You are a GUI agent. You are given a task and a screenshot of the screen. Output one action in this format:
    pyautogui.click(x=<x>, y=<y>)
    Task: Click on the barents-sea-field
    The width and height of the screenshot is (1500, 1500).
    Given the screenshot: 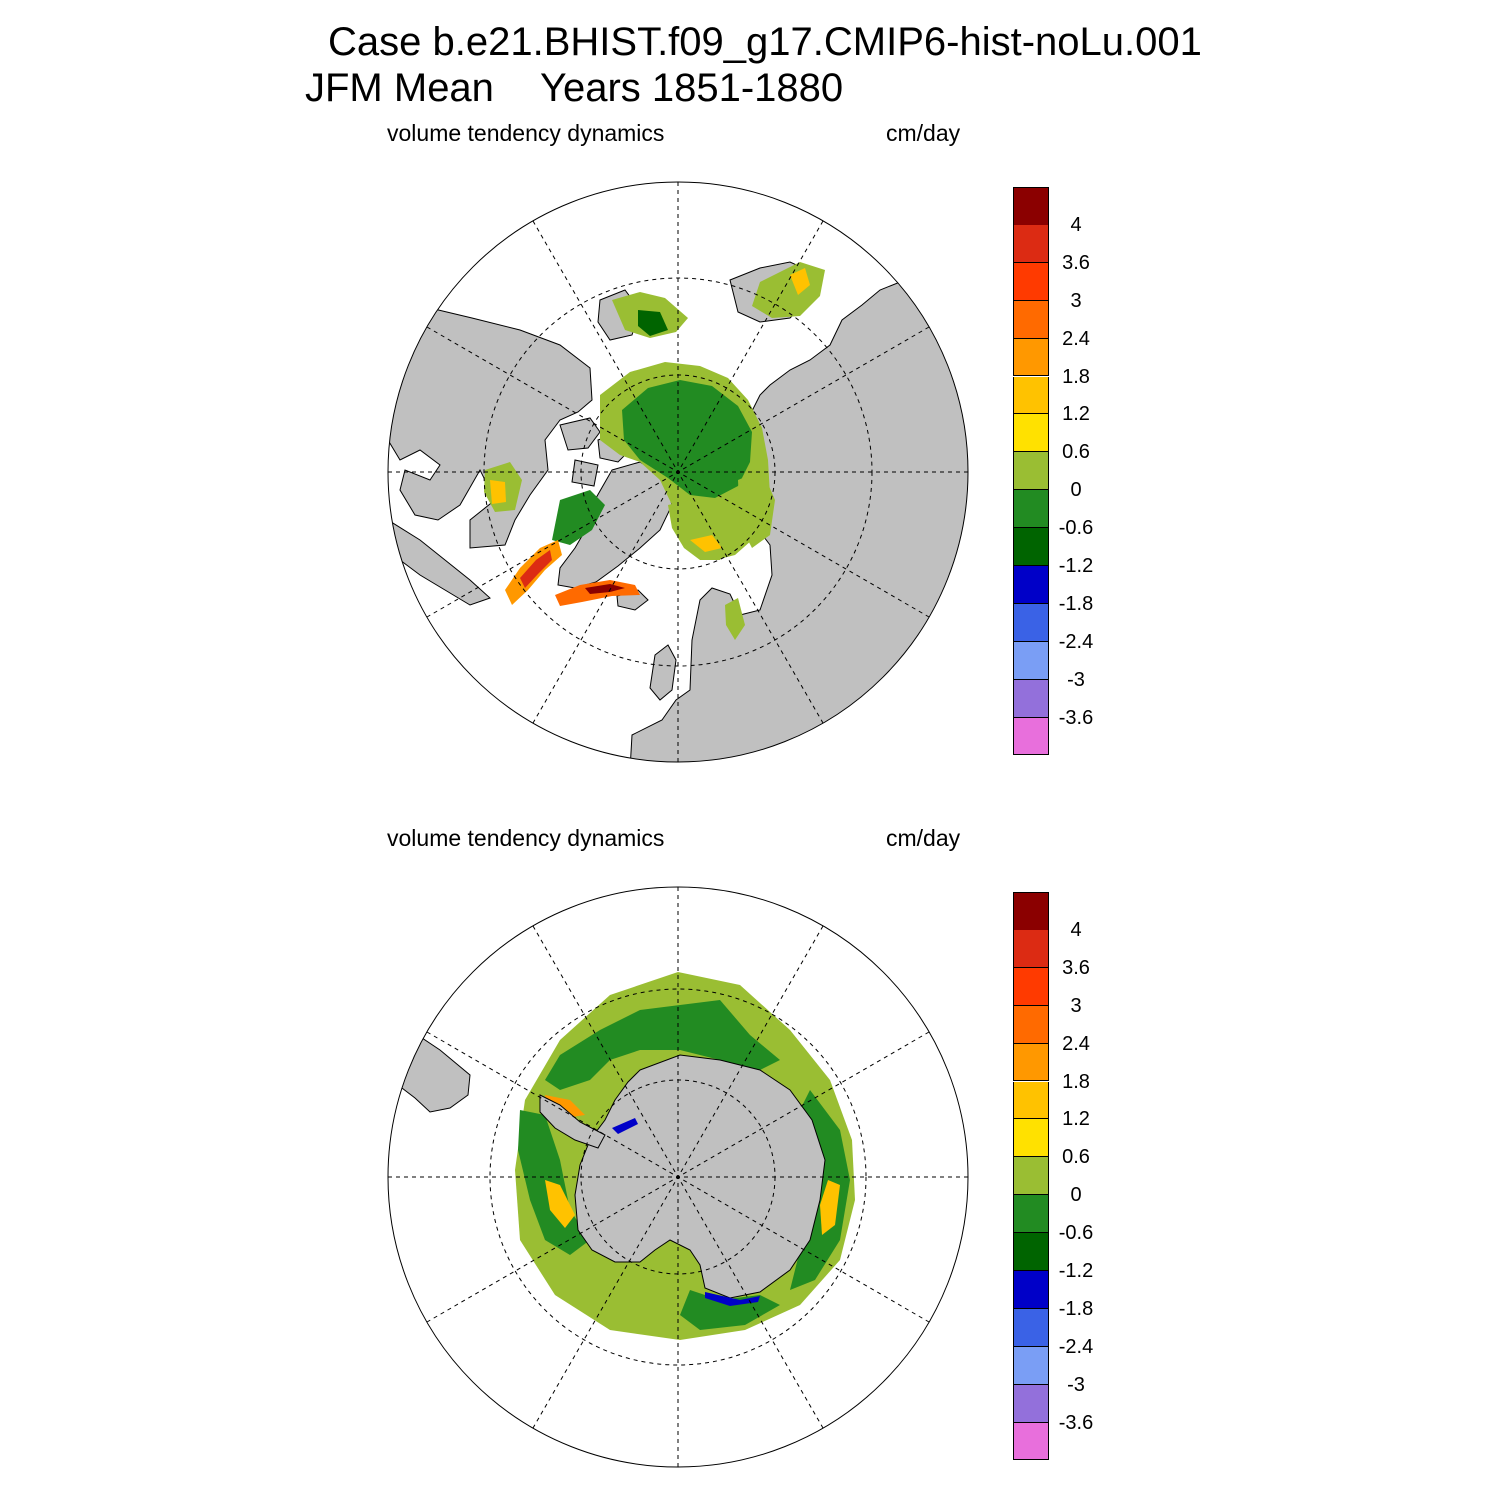 What is the action you would take?
    pyautogui.click(x=756, y=509)
    